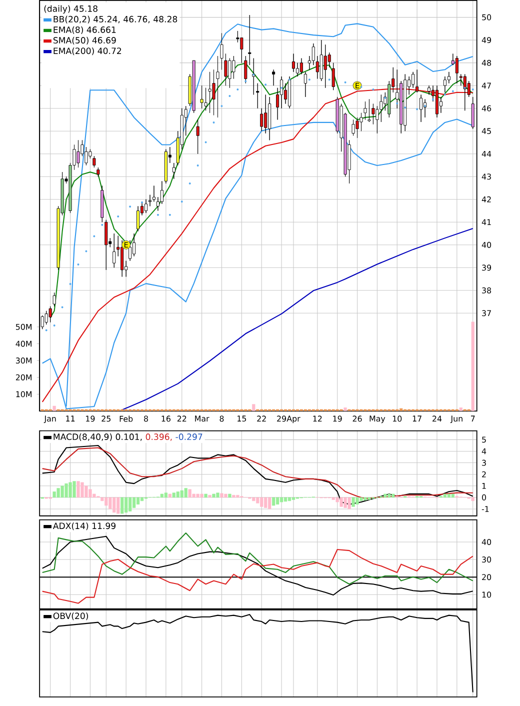  Describe the element at coordinates (115, 20) in the screenshot. I see `legend-label: BB(20,2) 45.24, 46.76, 48.28` at that location.